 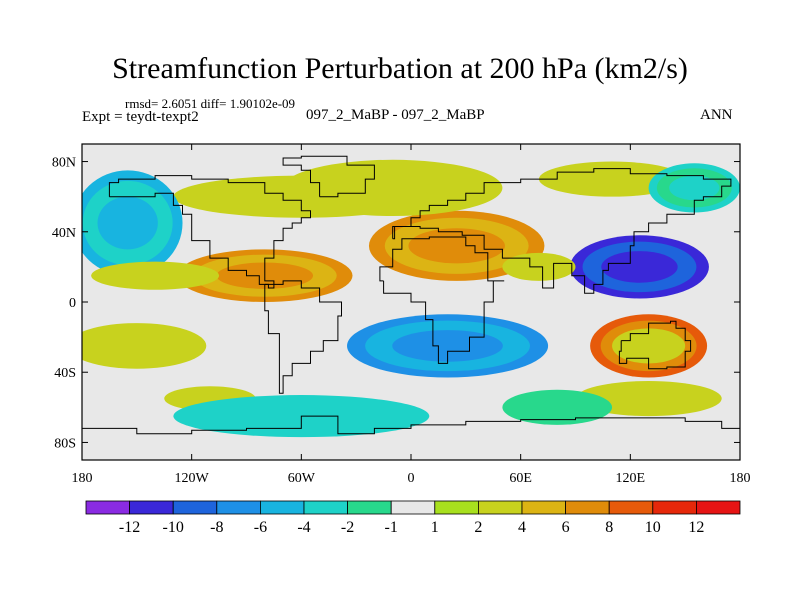 What do you see at coordinates (696, 527) in the screenshot?
I see `colorbar-label: 12` at bounding box center [696, 527].